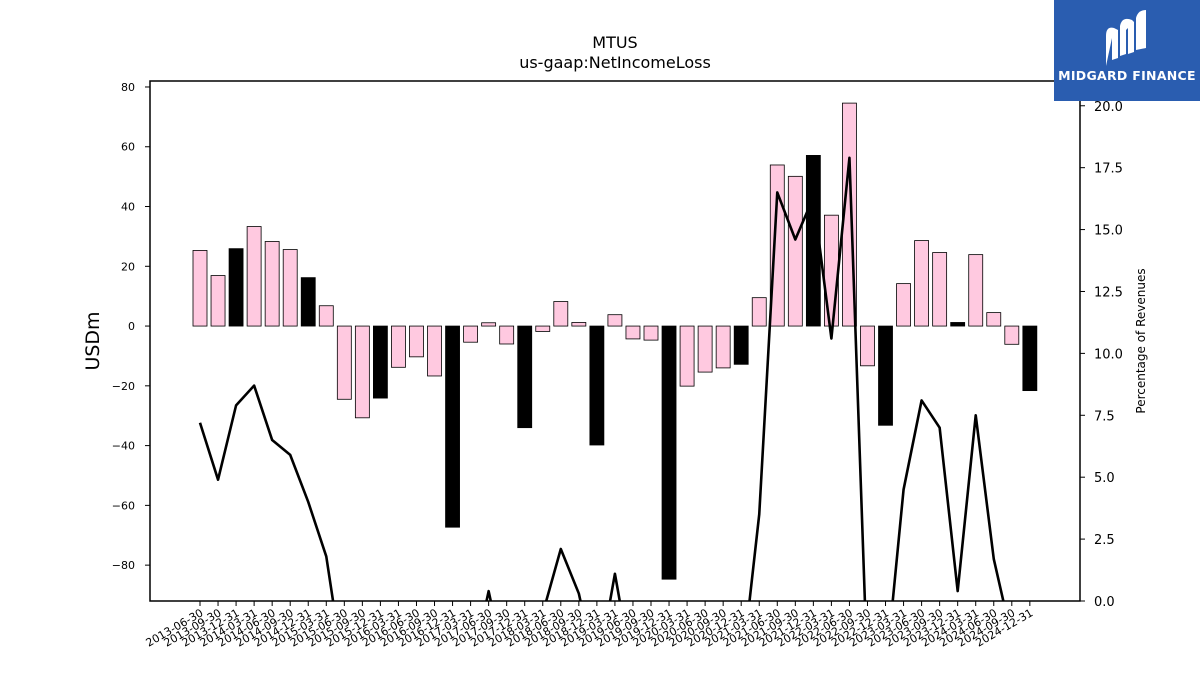 The height and width of the screenshot is (675, 1200). I want to click on y-tick-label: 20, so click(128, 266).